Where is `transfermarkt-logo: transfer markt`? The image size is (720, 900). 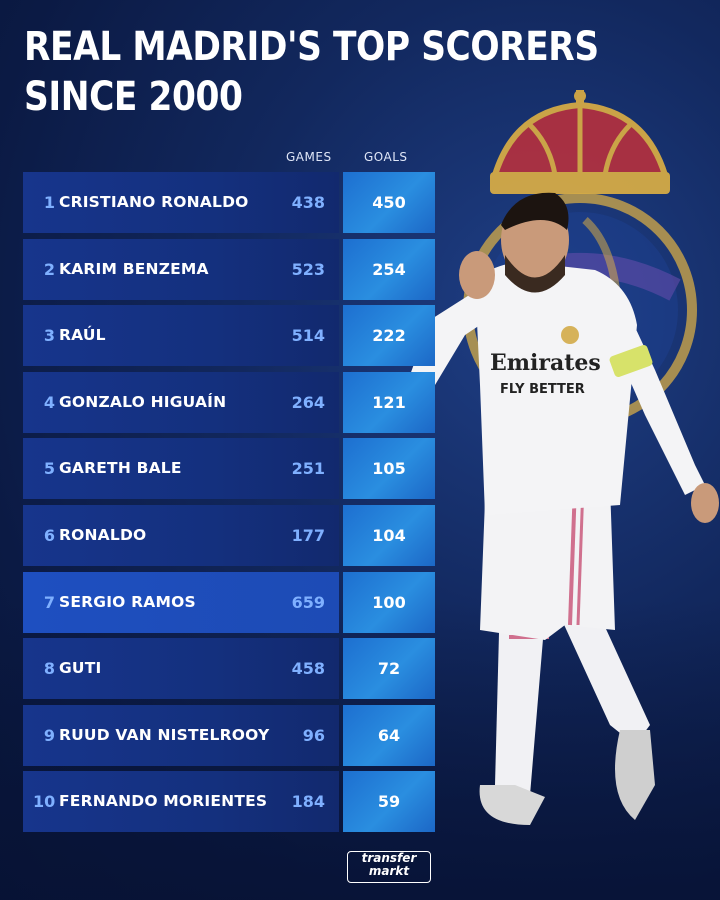
transfermarkt-logo: transfer markt is located at coordinates (389, 867).